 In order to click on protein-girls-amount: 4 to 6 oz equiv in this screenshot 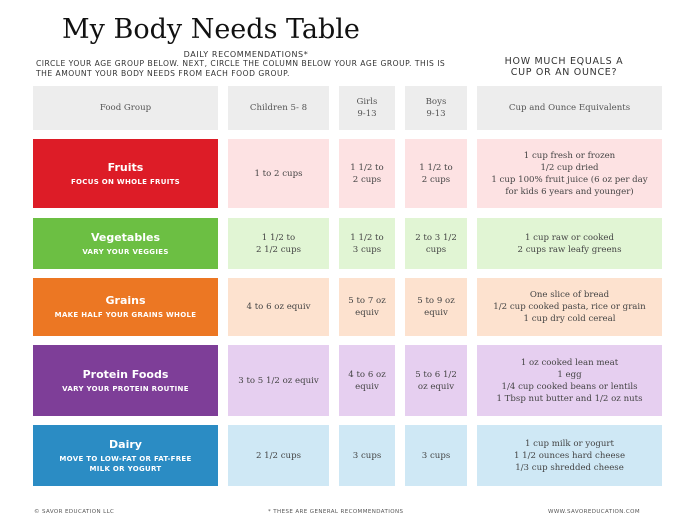, I will do `click(367, 380)`.